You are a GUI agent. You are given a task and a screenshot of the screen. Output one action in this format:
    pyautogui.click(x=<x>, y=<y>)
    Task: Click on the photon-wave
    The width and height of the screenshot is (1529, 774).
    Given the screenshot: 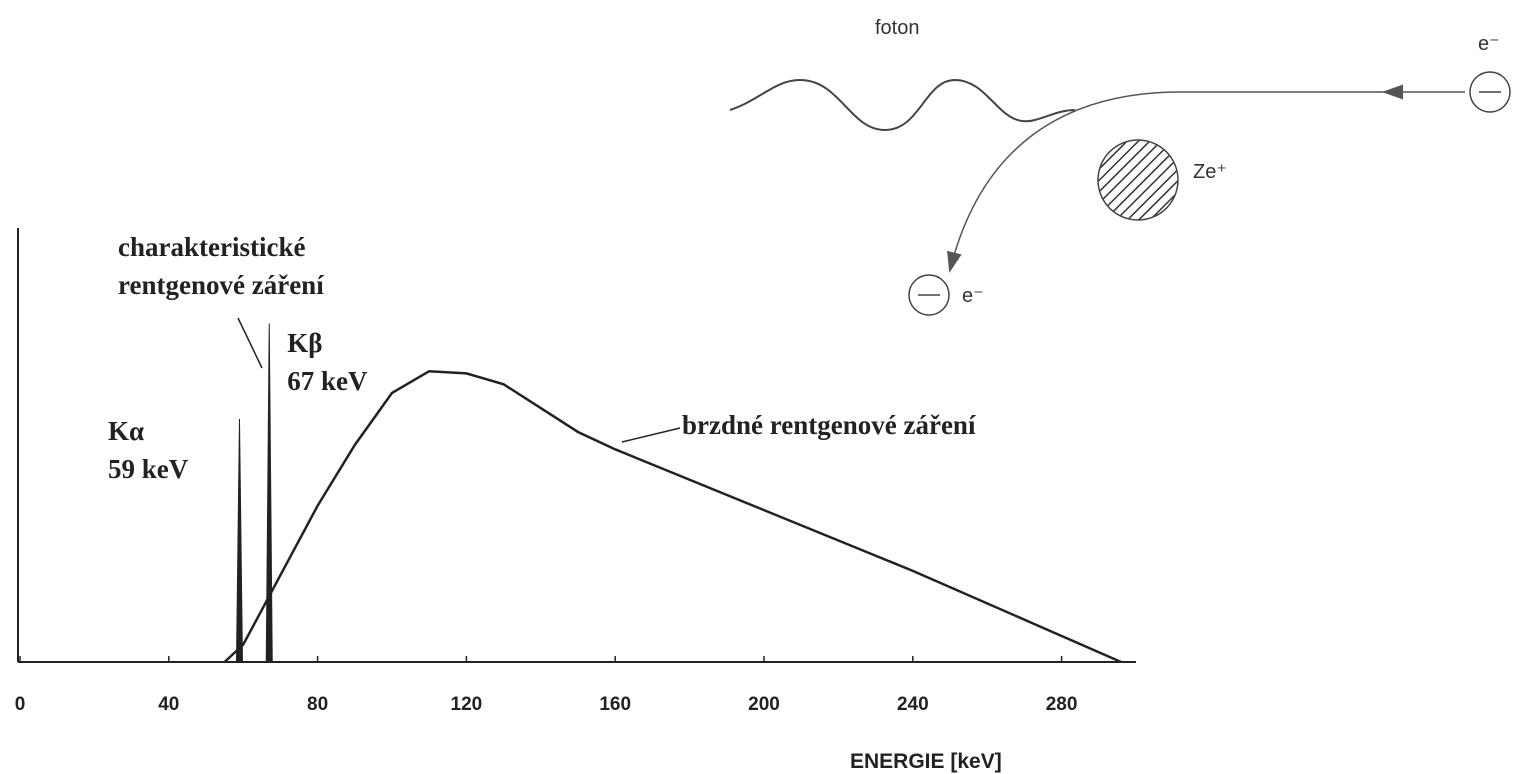 What is the action you would take?
    pyautogui.click(x=902, y=105)
    